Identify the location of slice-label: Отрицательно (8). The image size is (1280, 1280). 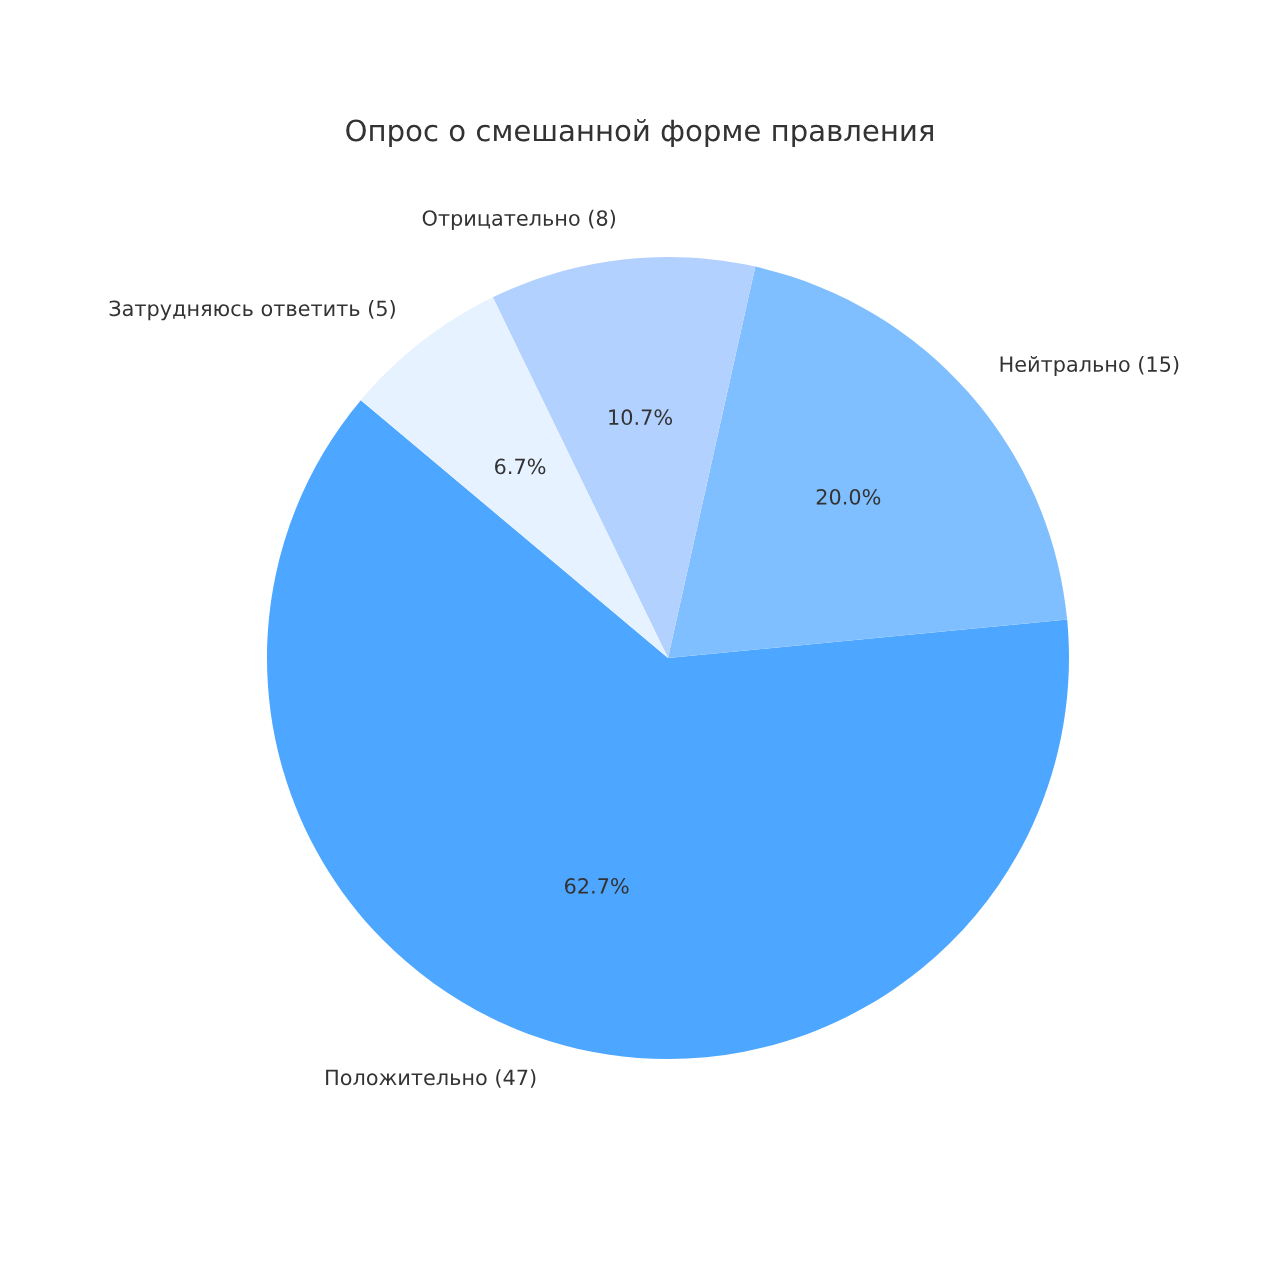
(519, 219).